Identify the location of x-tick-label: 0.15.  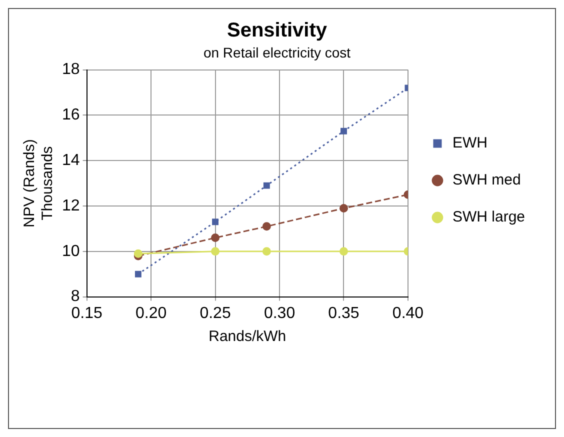
(86, 313).